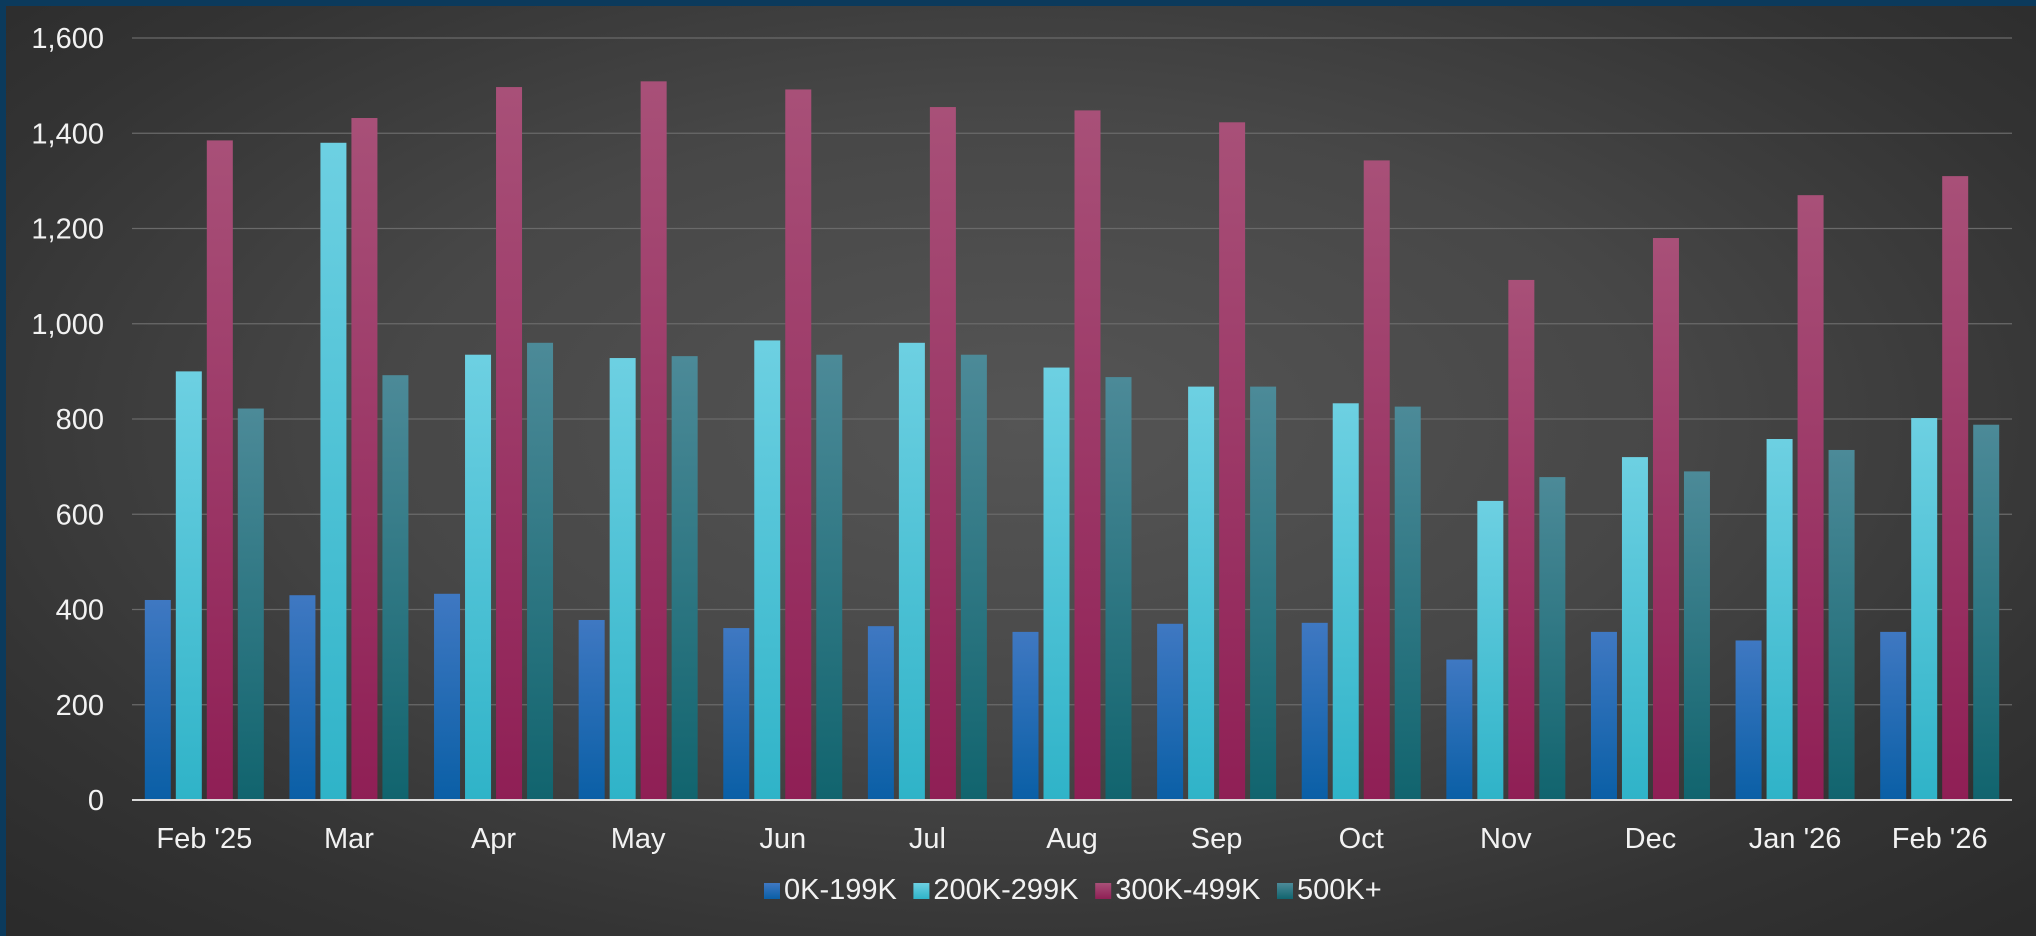 This screenshot has width=2036, height=936. Describe the element at coordinates (1339, 890) in the screenshot. I see `legend-label: 500K+` at that location.